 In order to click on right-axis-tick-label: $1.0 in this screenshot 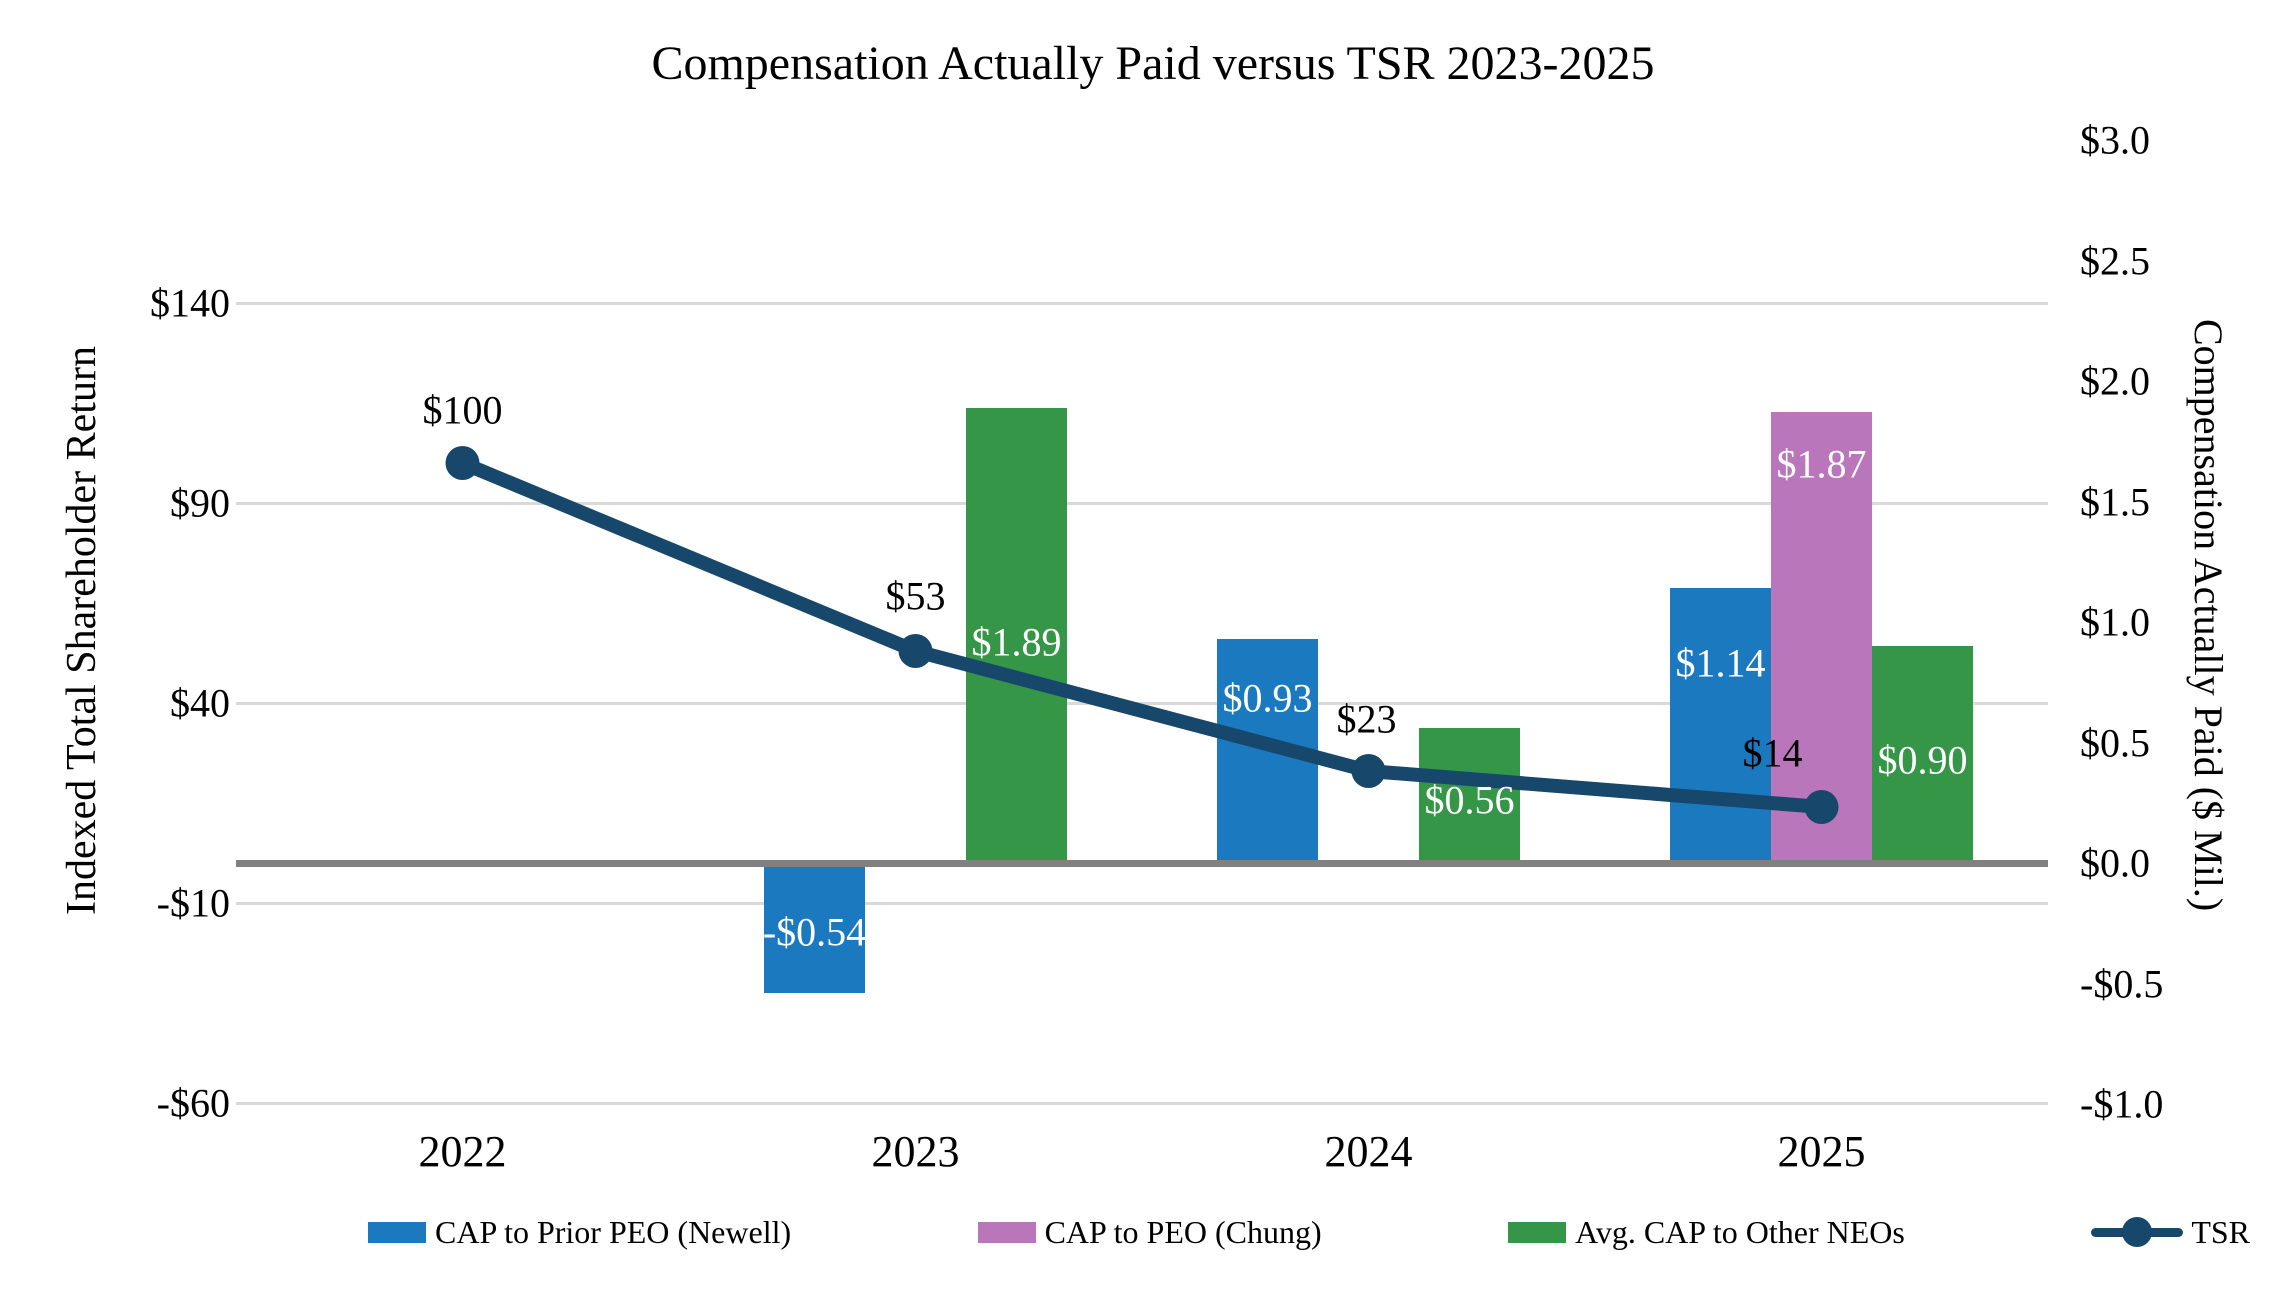, I will do `click(2115, 622)`.